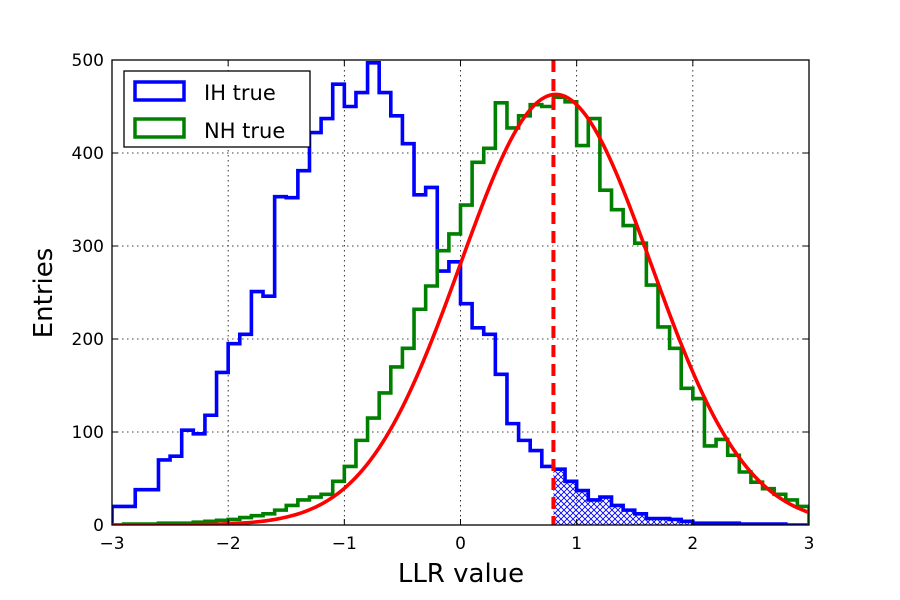 This screenshot has height=600, width=900. I want to click on legend-label-ih: IH true, so click(240, 93).